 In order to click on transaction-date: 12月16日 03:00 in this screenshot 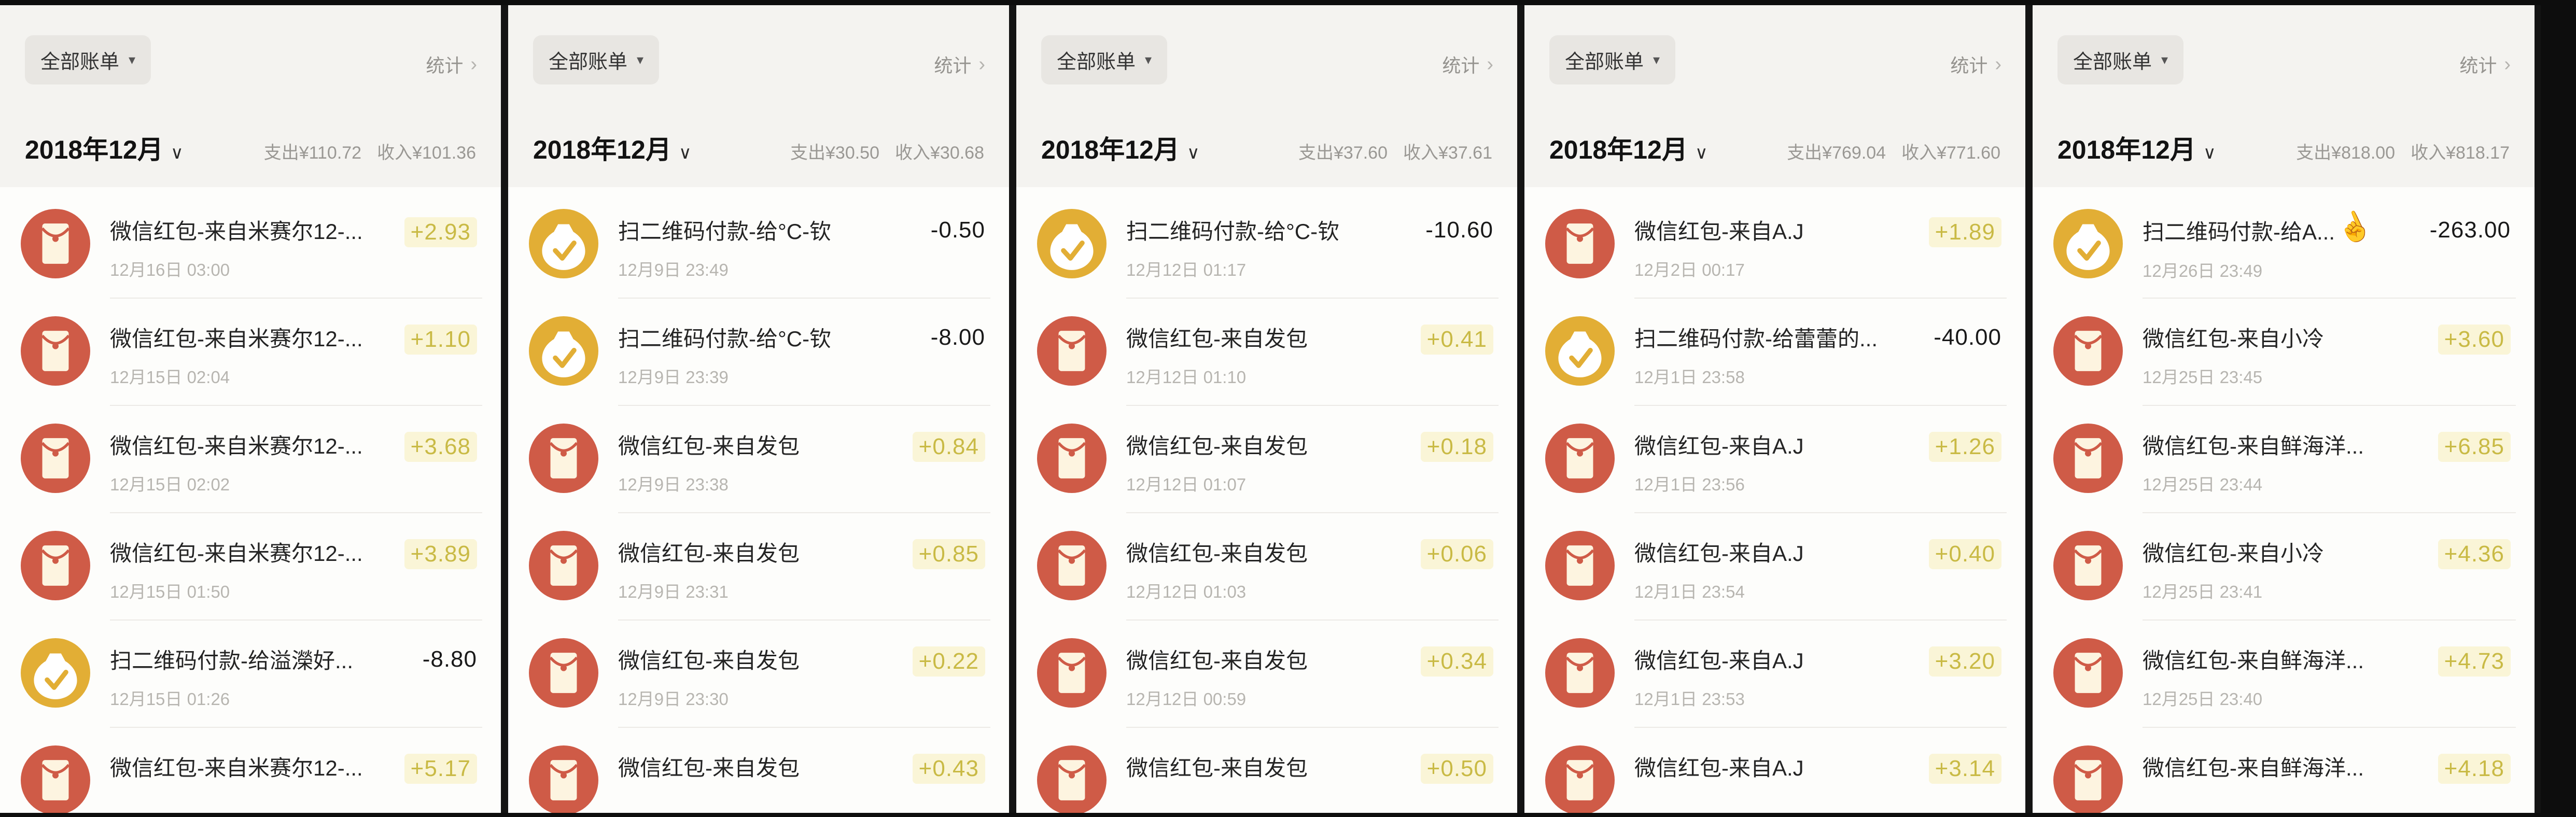, I will do `click(170, 269)`.